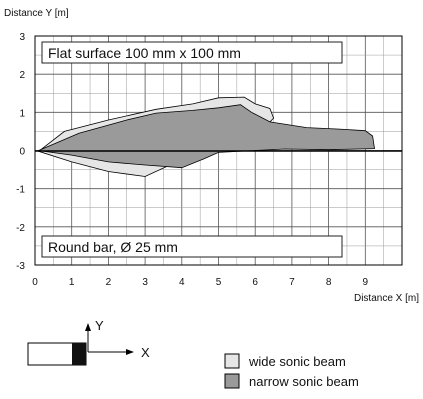 Image resolution: width=423 pixels, height=399 pixels. I want to click on y-tick-label: 2, so click(22, 75).